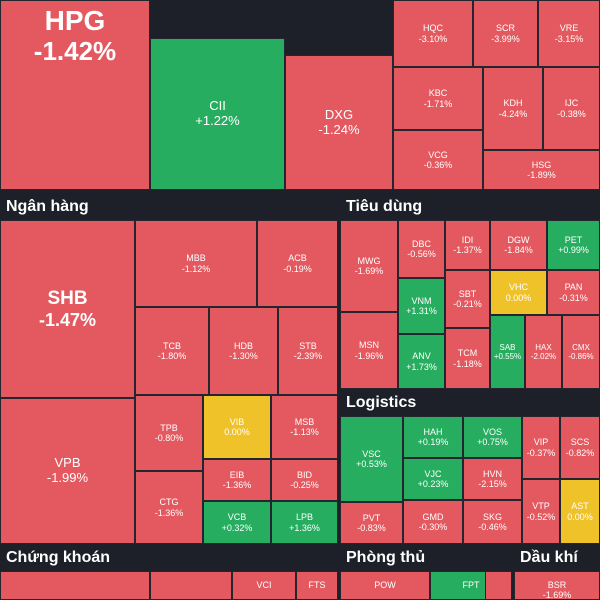 The image size is (600, 600). I want to click on stock-tile: DXG -1.24%, so click(339, 122).